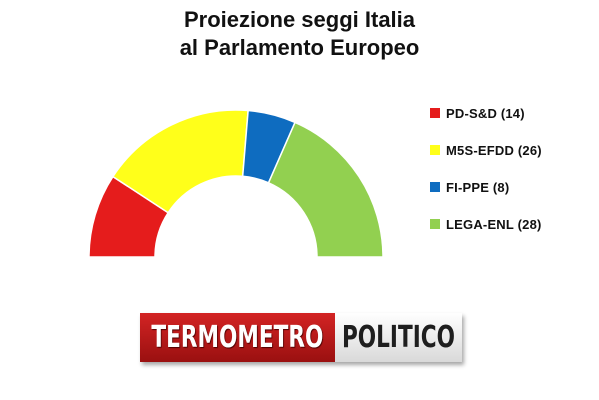 The width and height of the screenshot is (599, 400). I want to click on termometro-politico-logo: TERMOMETRO POLITICO, so click(301, 337).